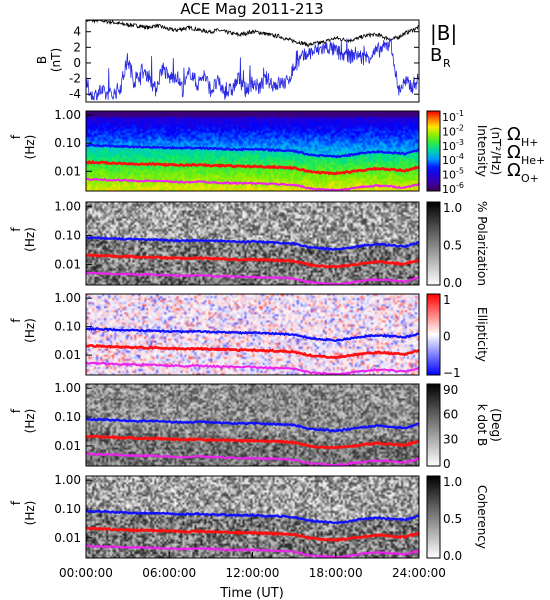 This screenshot has height=600, width=550. I want to click on kdotb-colorbar-bar, so click(433, 425).